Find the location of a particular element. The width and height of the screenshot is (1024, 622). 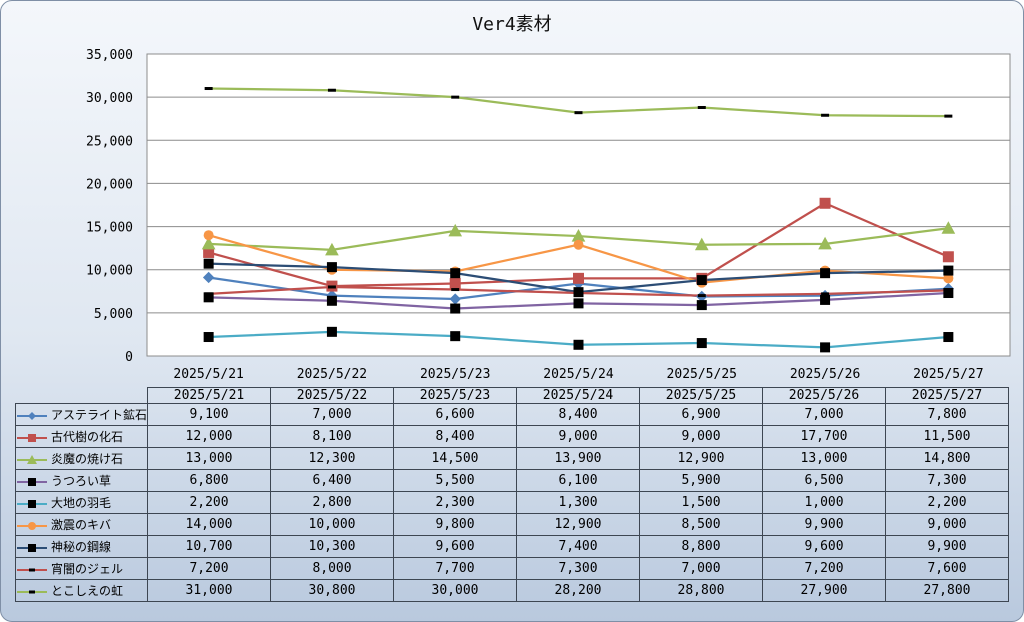

series-name: とこしえの虹 is located at coordinates (87, 591).